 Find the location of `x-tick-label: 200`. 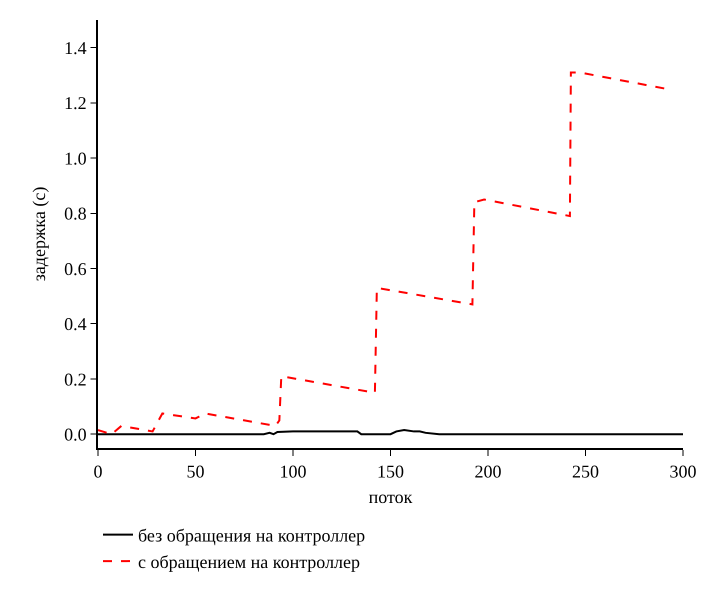

x-tick-label: 200 is located at coordinates (488, 471).